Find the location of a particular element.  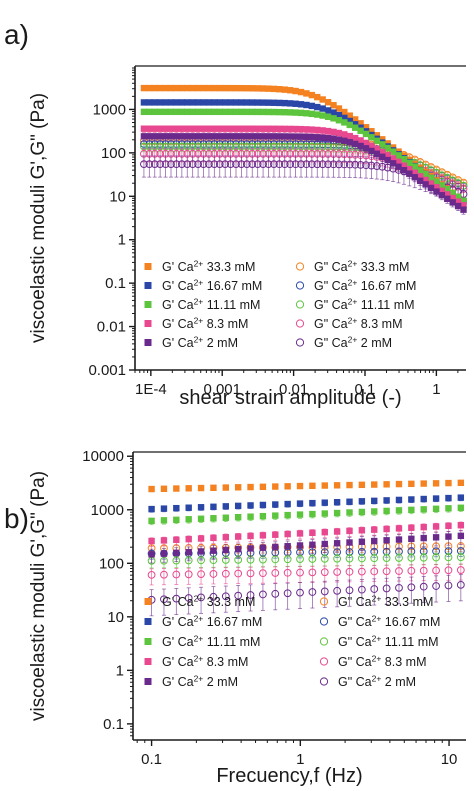

x-tick-label: 0.1 is located at coordinates (365, 389).